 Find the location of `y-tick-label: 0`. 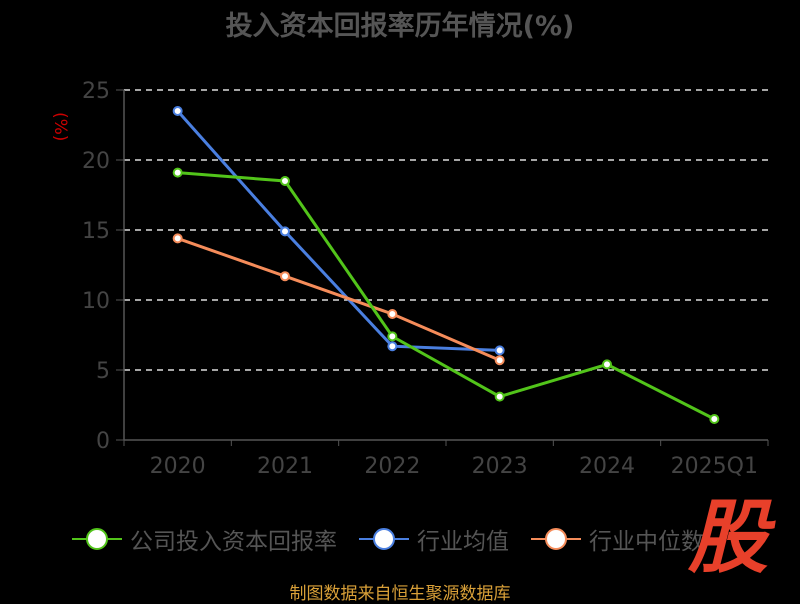

y-tick-label: 0 is located at coordinates (103, 441).